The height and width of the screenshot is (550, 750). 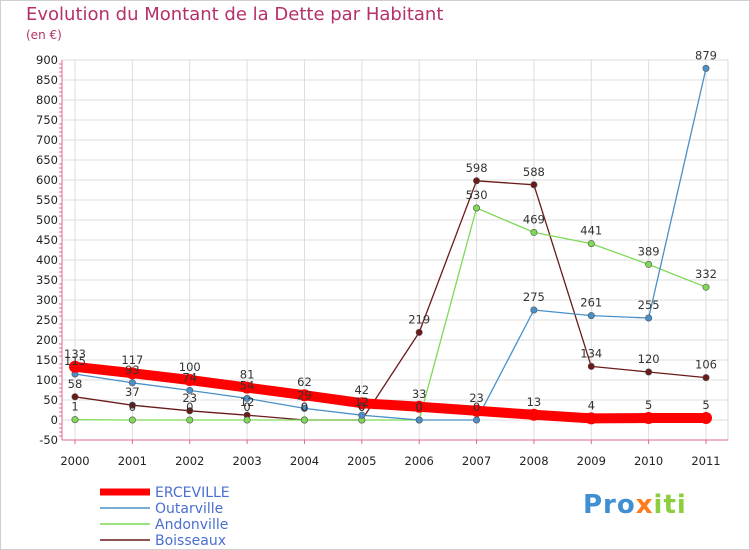 I want to click on data-label-andonville: 332, so click(x=706, y=274).